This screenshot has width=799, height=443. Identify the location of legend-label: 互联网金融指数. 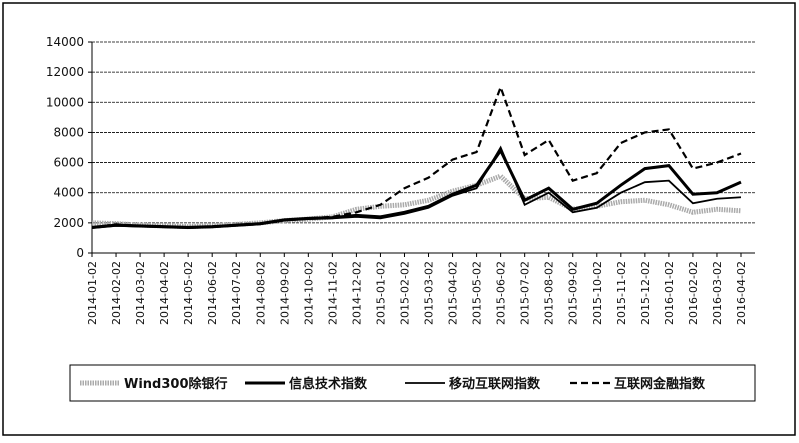
(660, 384).